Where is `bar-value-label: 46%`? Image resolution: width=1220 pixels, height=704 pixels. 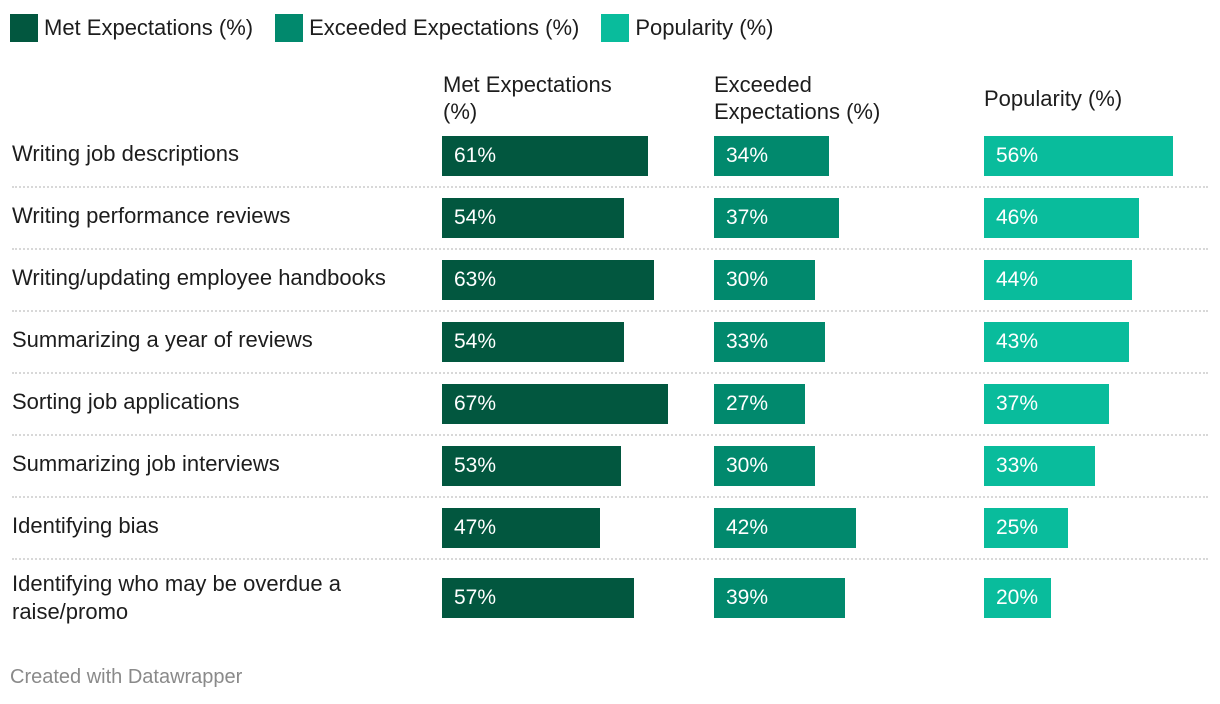 bar-value-label: 46% is located at coordinates (1017, 217).